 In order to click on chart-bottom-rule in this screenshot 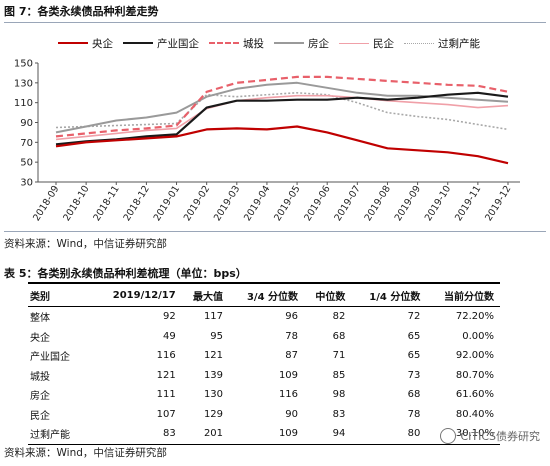, I will do `click(275, 231)`.